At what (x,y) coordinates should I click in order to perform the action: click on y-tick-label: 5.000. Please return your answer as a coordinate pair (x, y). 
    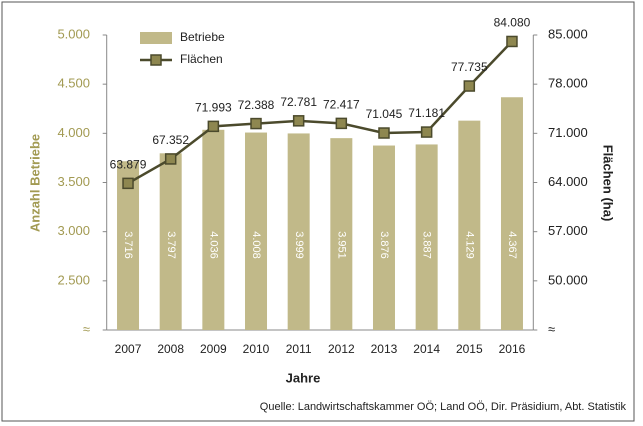
    Looking at the image, I should click on (73, 33).